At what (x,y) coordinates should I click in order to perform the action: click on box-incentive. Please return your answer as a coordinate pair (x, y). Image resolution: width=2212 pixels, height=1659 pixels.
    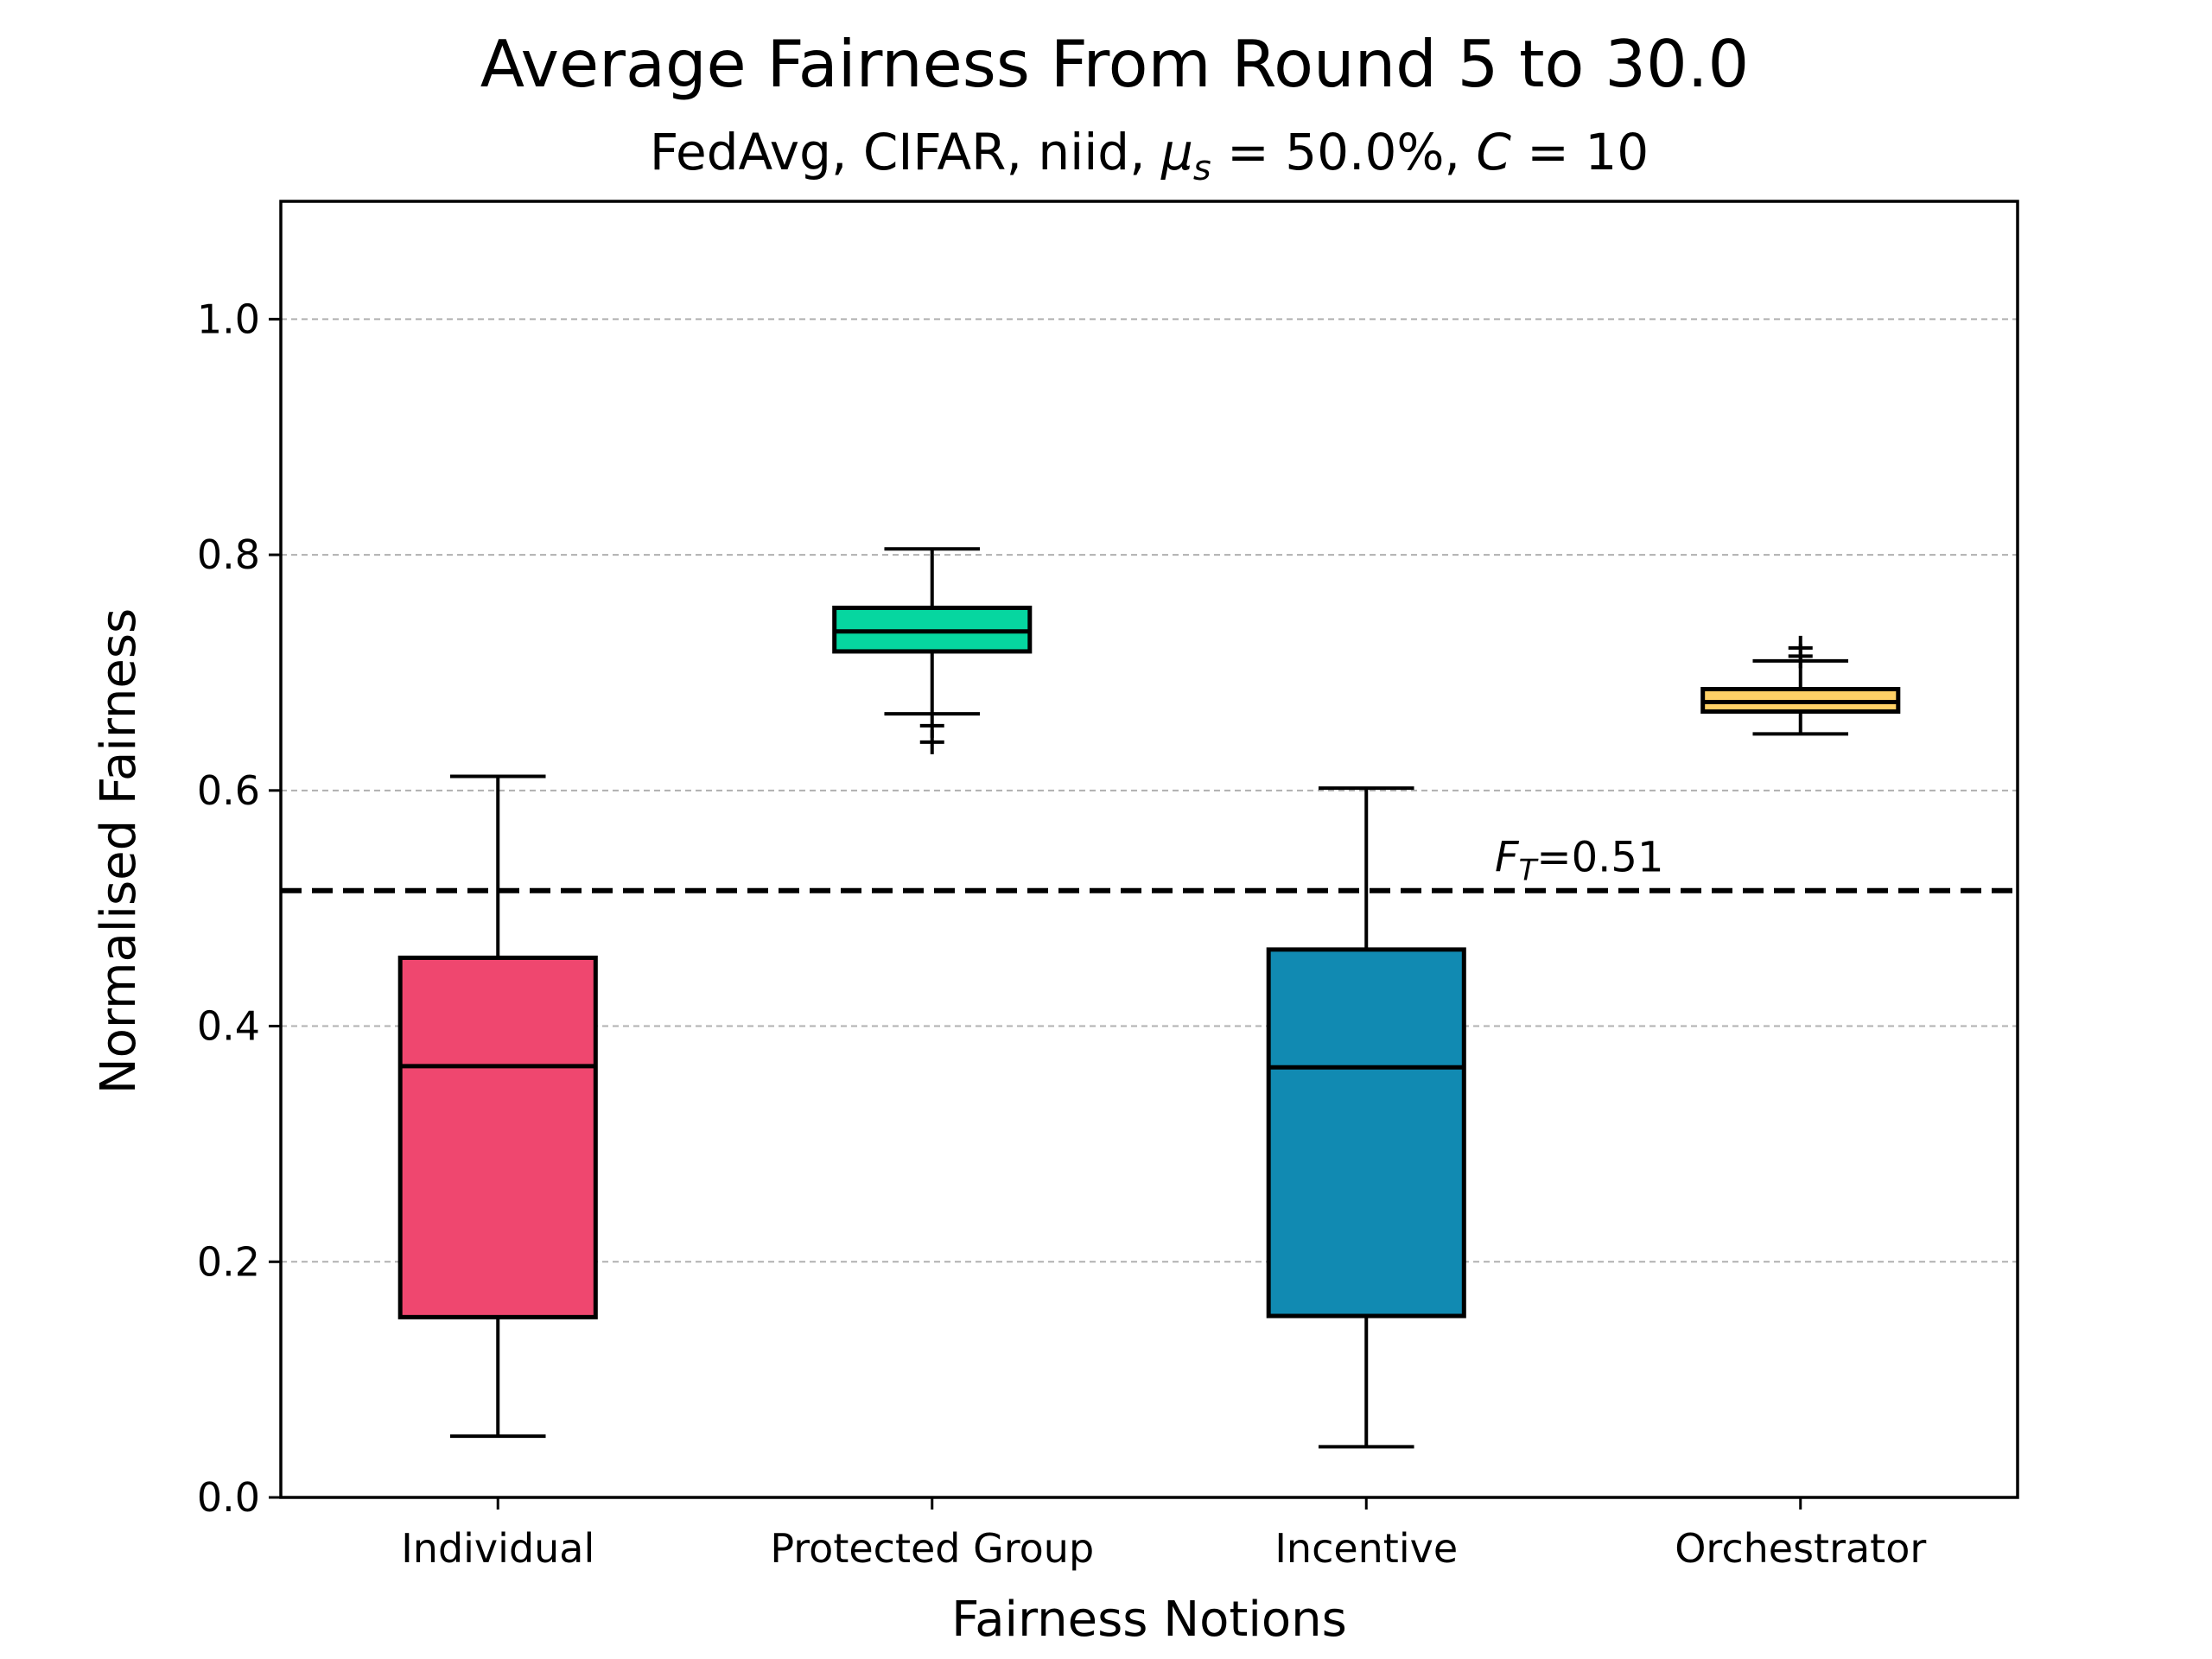
    Looking at the image, I should click on (1366, 1117).